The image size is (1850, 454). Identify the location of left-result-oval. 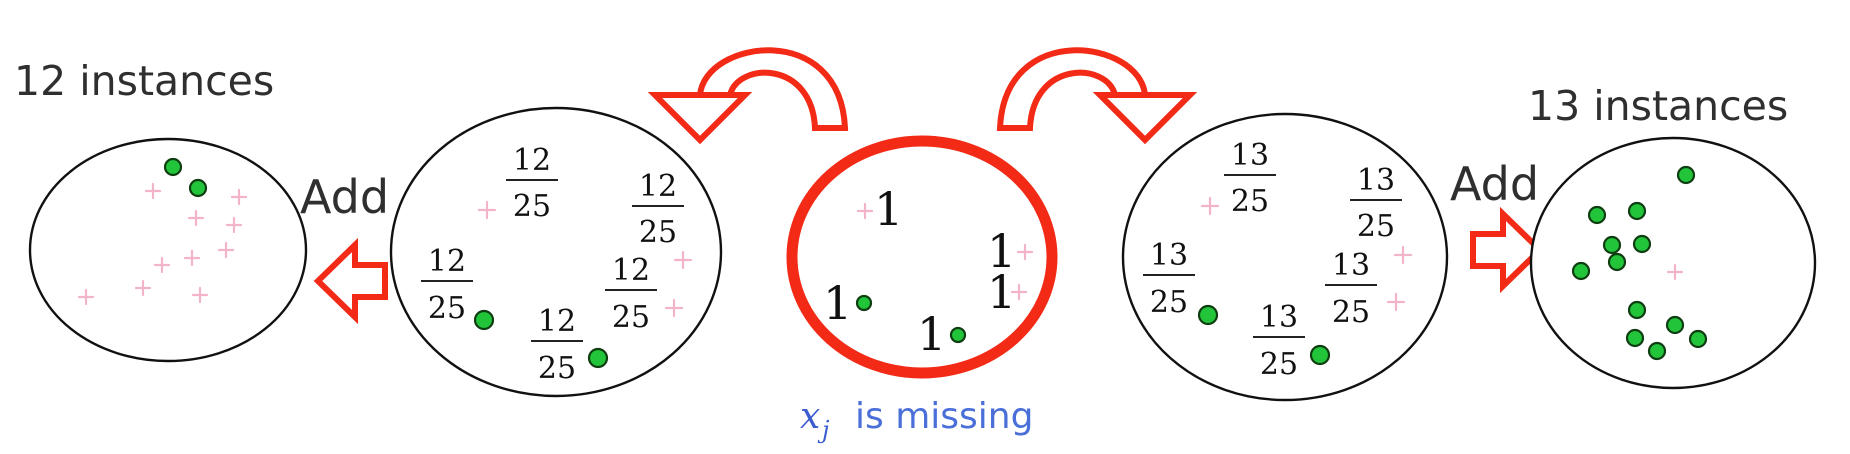
(168, 250).